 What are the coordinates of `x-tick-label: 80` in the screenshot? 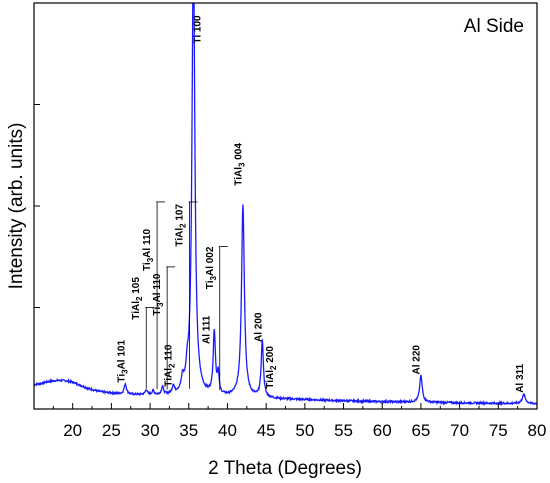 It's located at (537, 430).